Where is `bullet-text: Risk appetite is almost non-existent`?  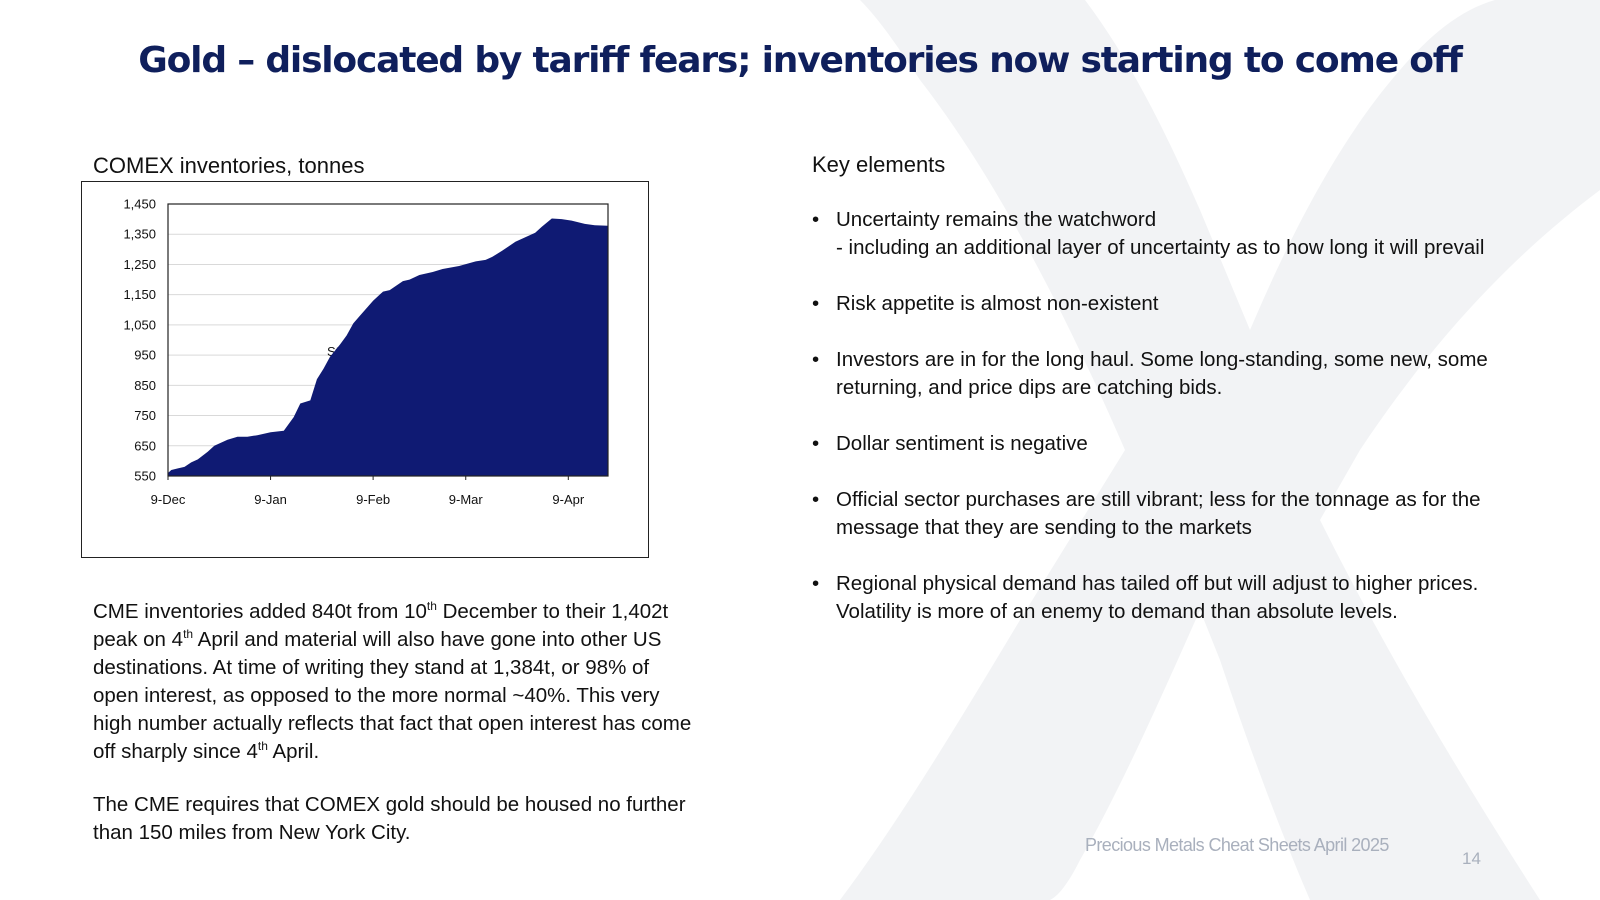
bullet-text: Risk appetite is almost non-existent is located at coordinates (997, 303).